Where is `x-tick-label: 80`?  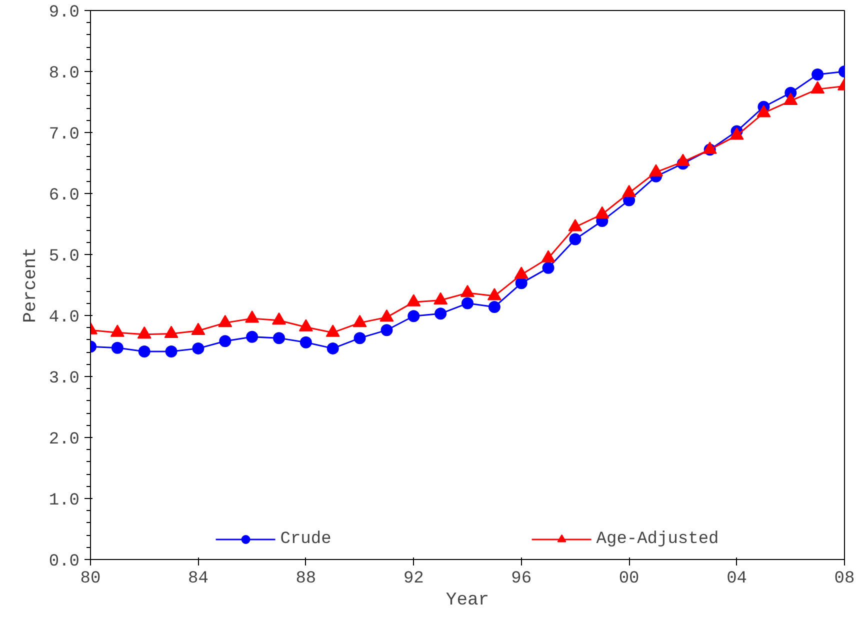
x-tick-label: 80 is located at coordinates (90, 579).